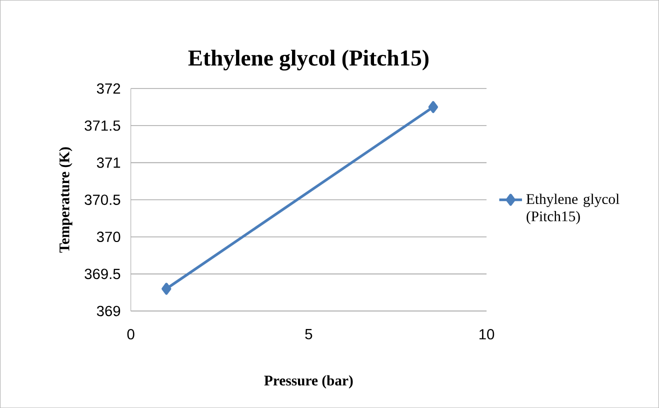 The height and width of the screenshot is (408, 659). What do you see at coordinates (308, 334) in the screenshot?
I see `x-tick-label: 5` at bounding box center [308, 334].